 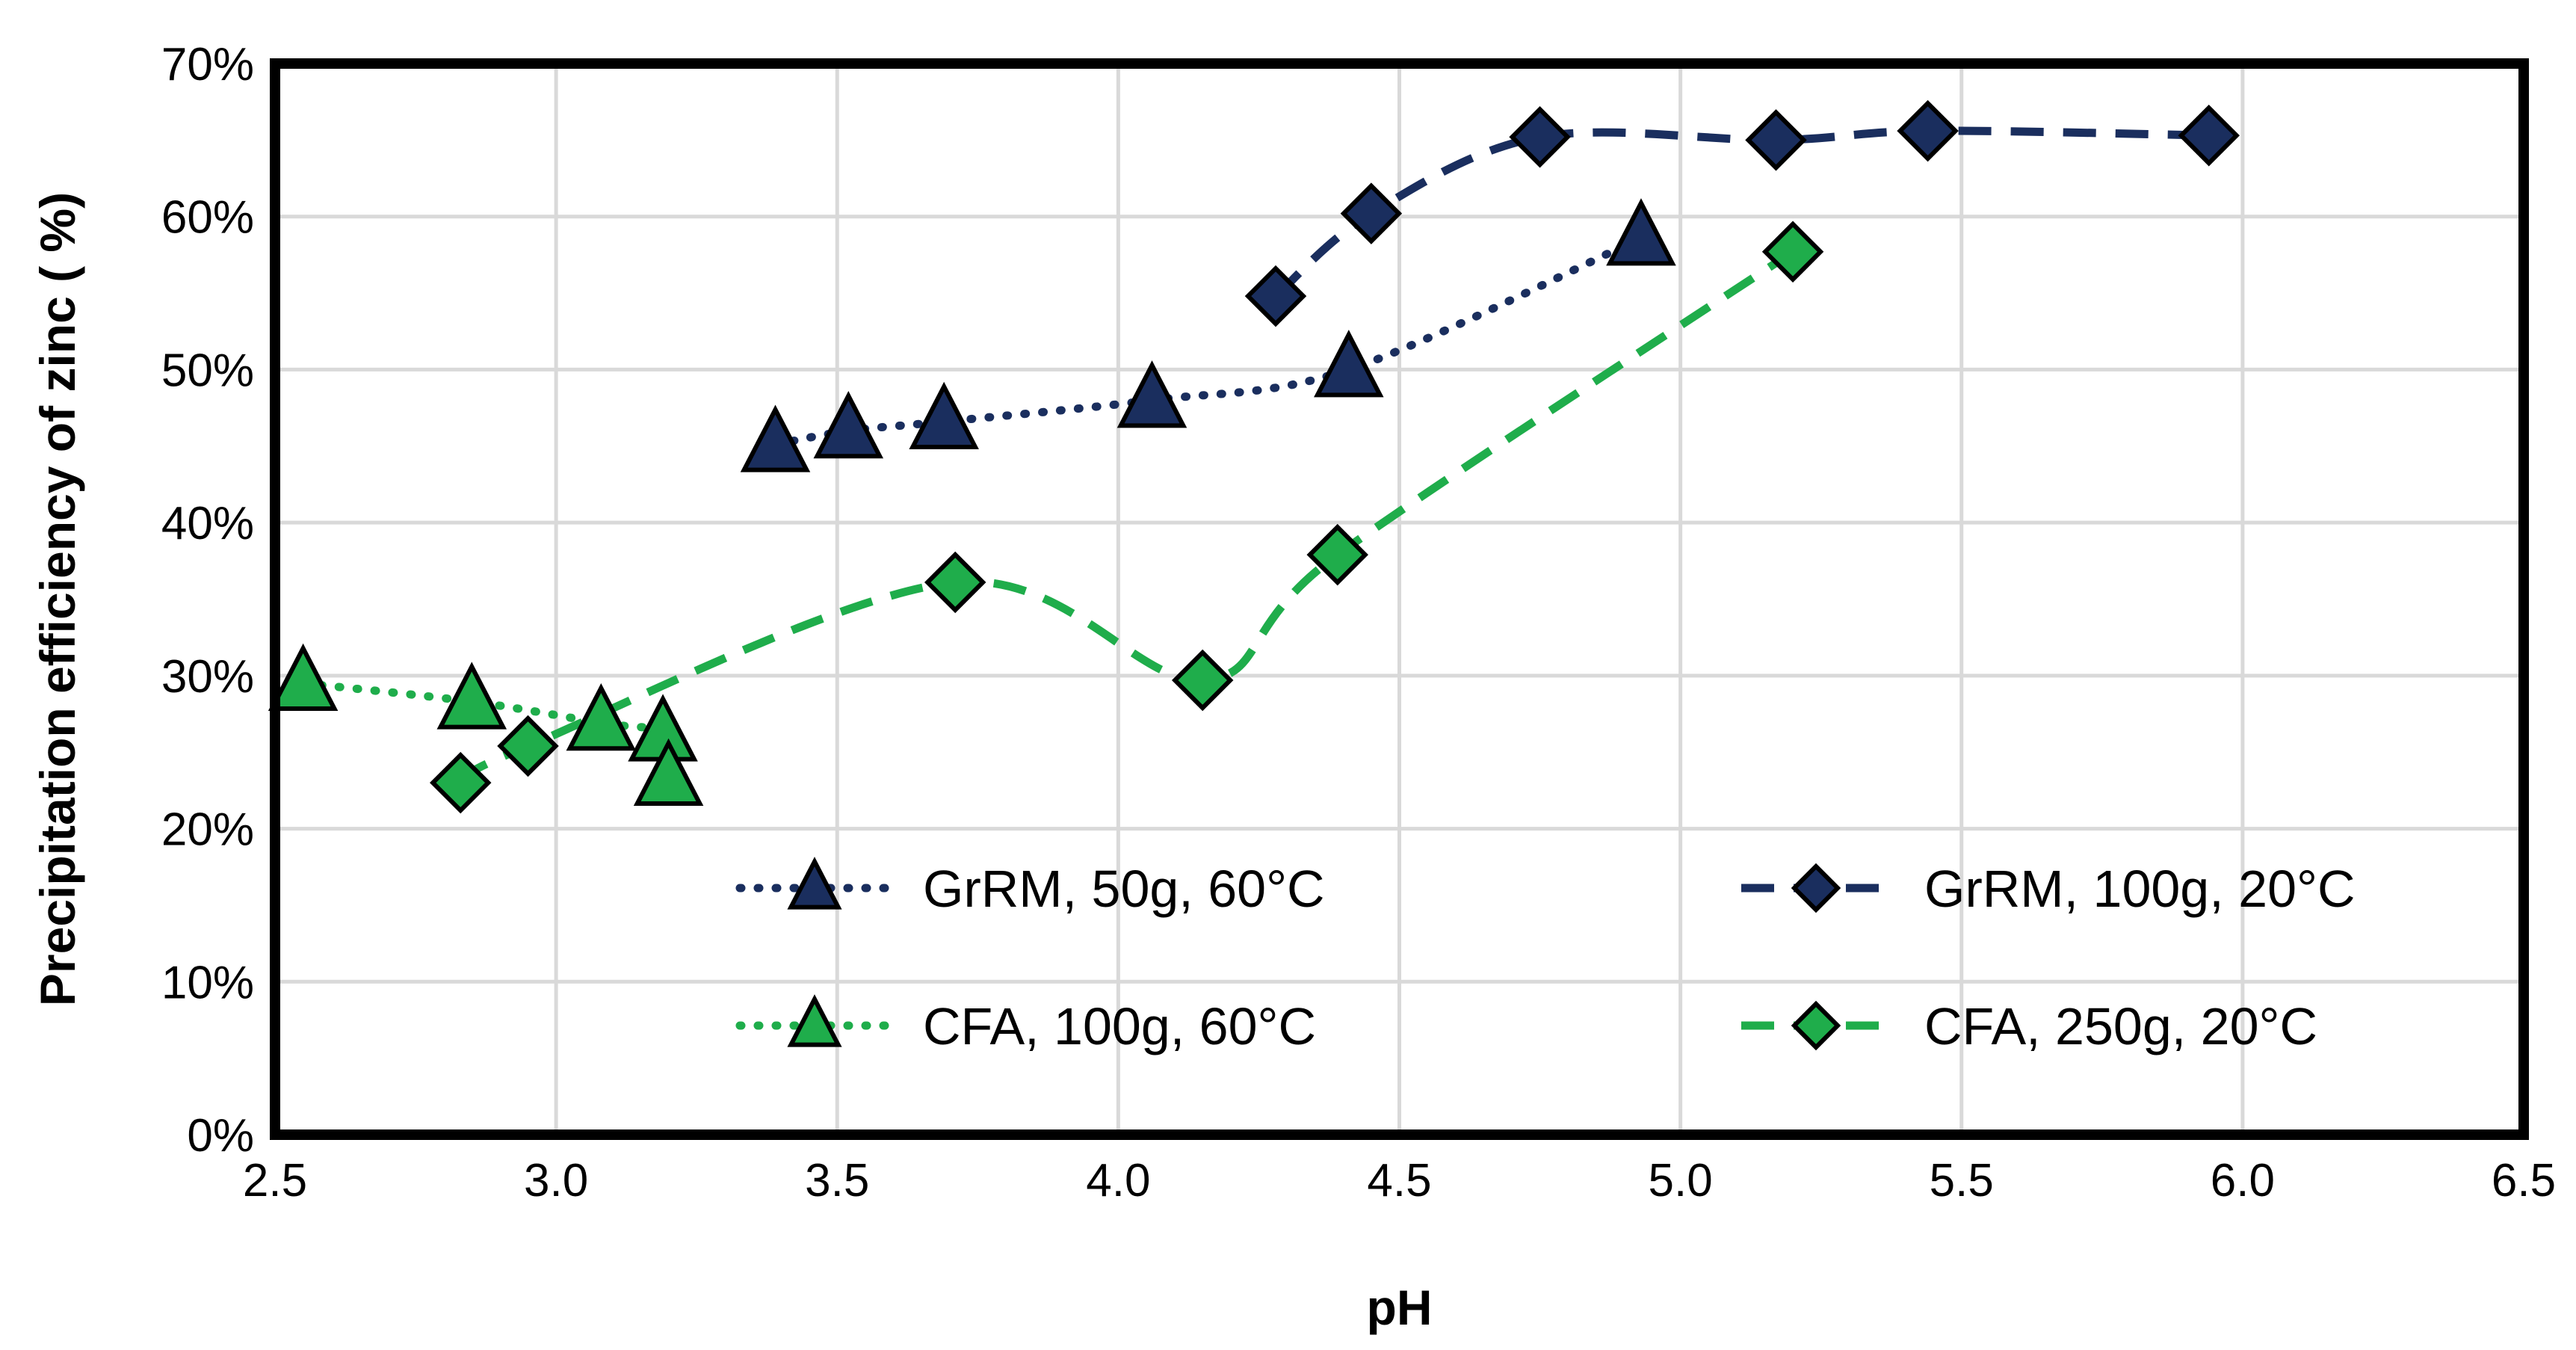 What do you see at coordinates (2524, 1180) in the screenshot?
I see `x-tick-label: 6.5` at bounding box center [2524, 1180].